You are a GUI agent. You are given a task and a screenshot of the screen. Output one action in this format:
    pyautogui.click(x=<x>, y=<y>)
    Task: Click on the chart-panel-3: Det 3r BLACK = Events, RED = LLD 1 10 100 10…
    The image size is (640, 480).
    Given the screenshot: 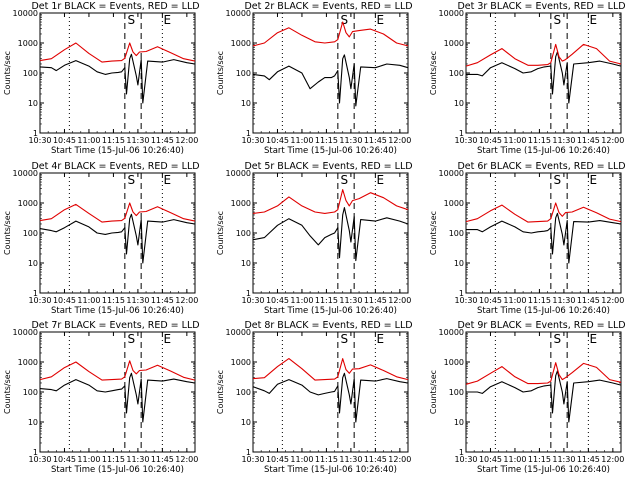 What is the action you would take?
    pyautogui.click(x=527, y=78)
    